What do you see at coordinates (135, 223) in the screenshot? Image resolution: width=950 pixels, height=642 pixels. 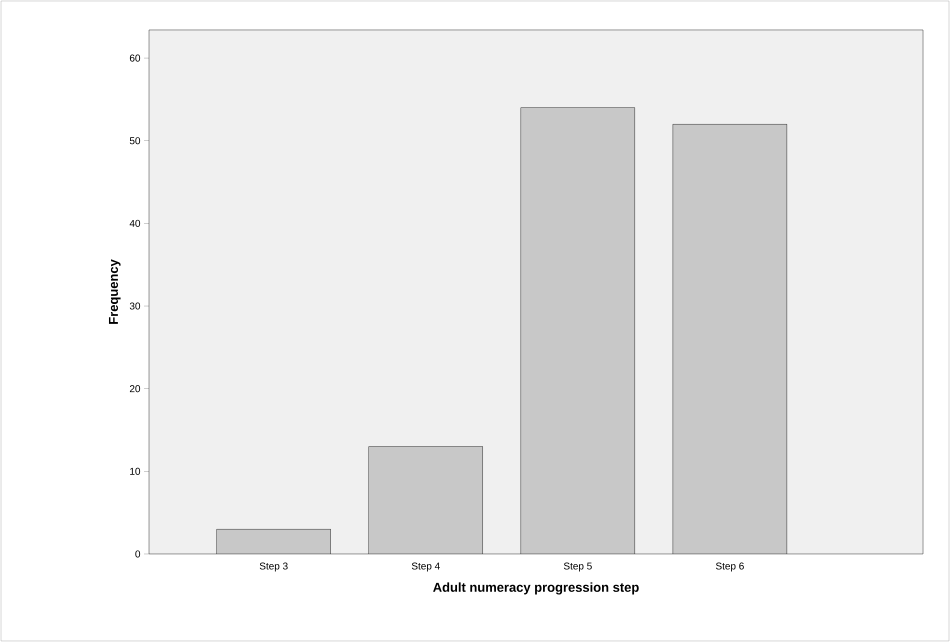 I see `y-tick-label: 40` at bounding box center [135, 223].